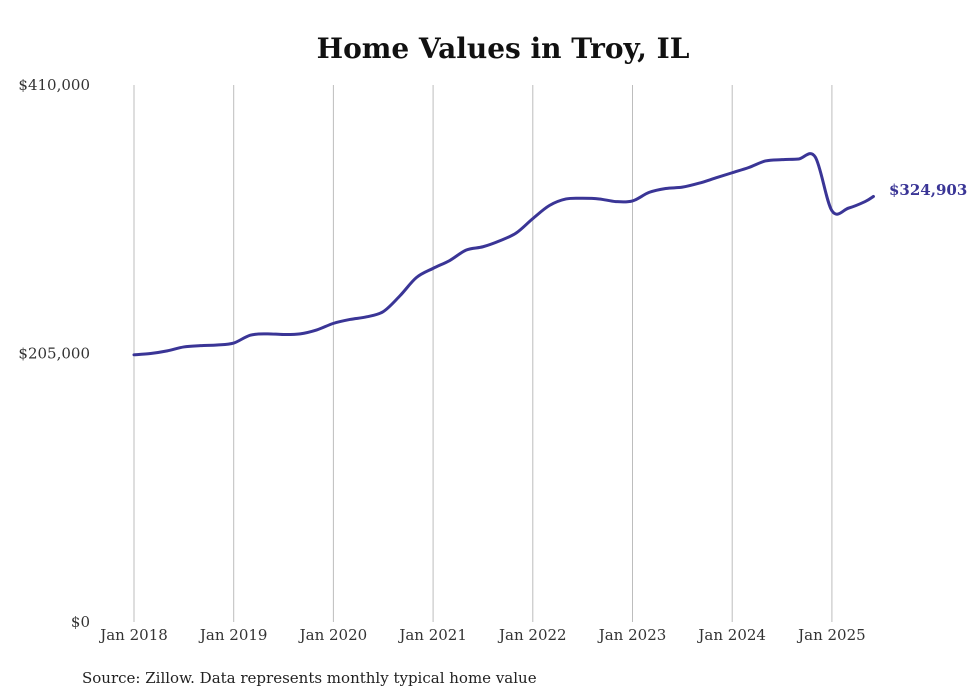 The height and width of the screenshot is (699, 980). What do you see at coordinates (532, 635) in the screenshot?
I see `x-tick-label: Jan 2022` at bounding box center [532, 635].